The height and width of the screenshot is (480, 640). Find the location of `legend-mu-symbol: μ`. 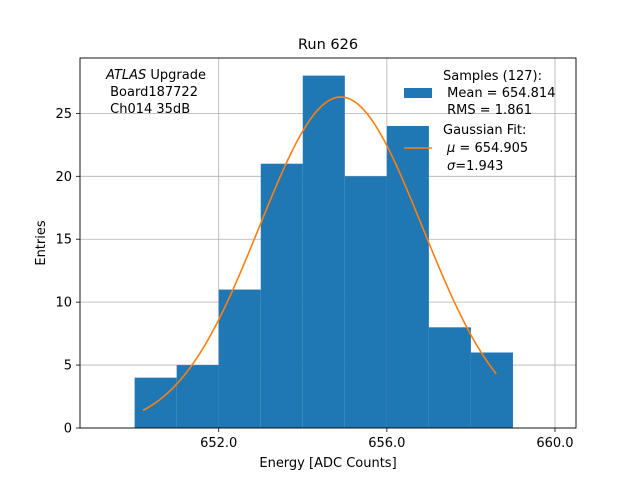

legend-mu-symbol: μ is located at coordinates (450, 148).